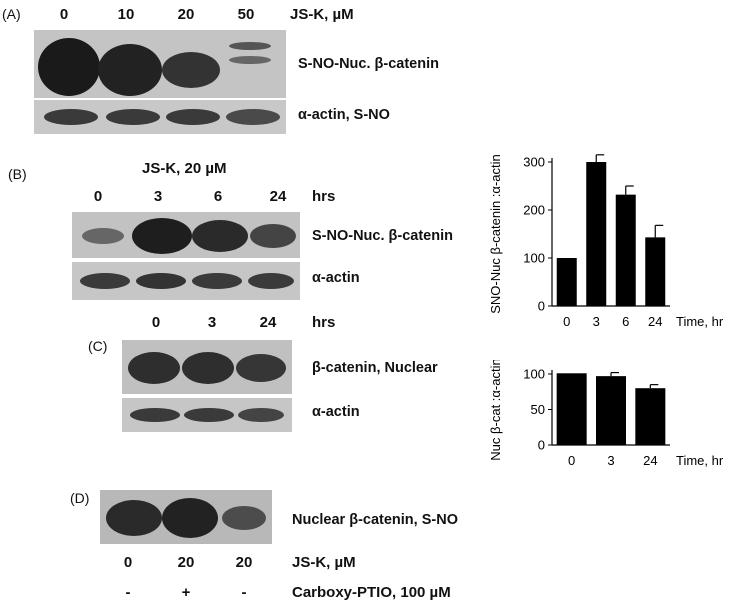  What do you see at coordinates (495, 410) in the screenshot?
I see `y-axis-title: Nuc β-cat :α-actin` at bounding box center [495, 410].